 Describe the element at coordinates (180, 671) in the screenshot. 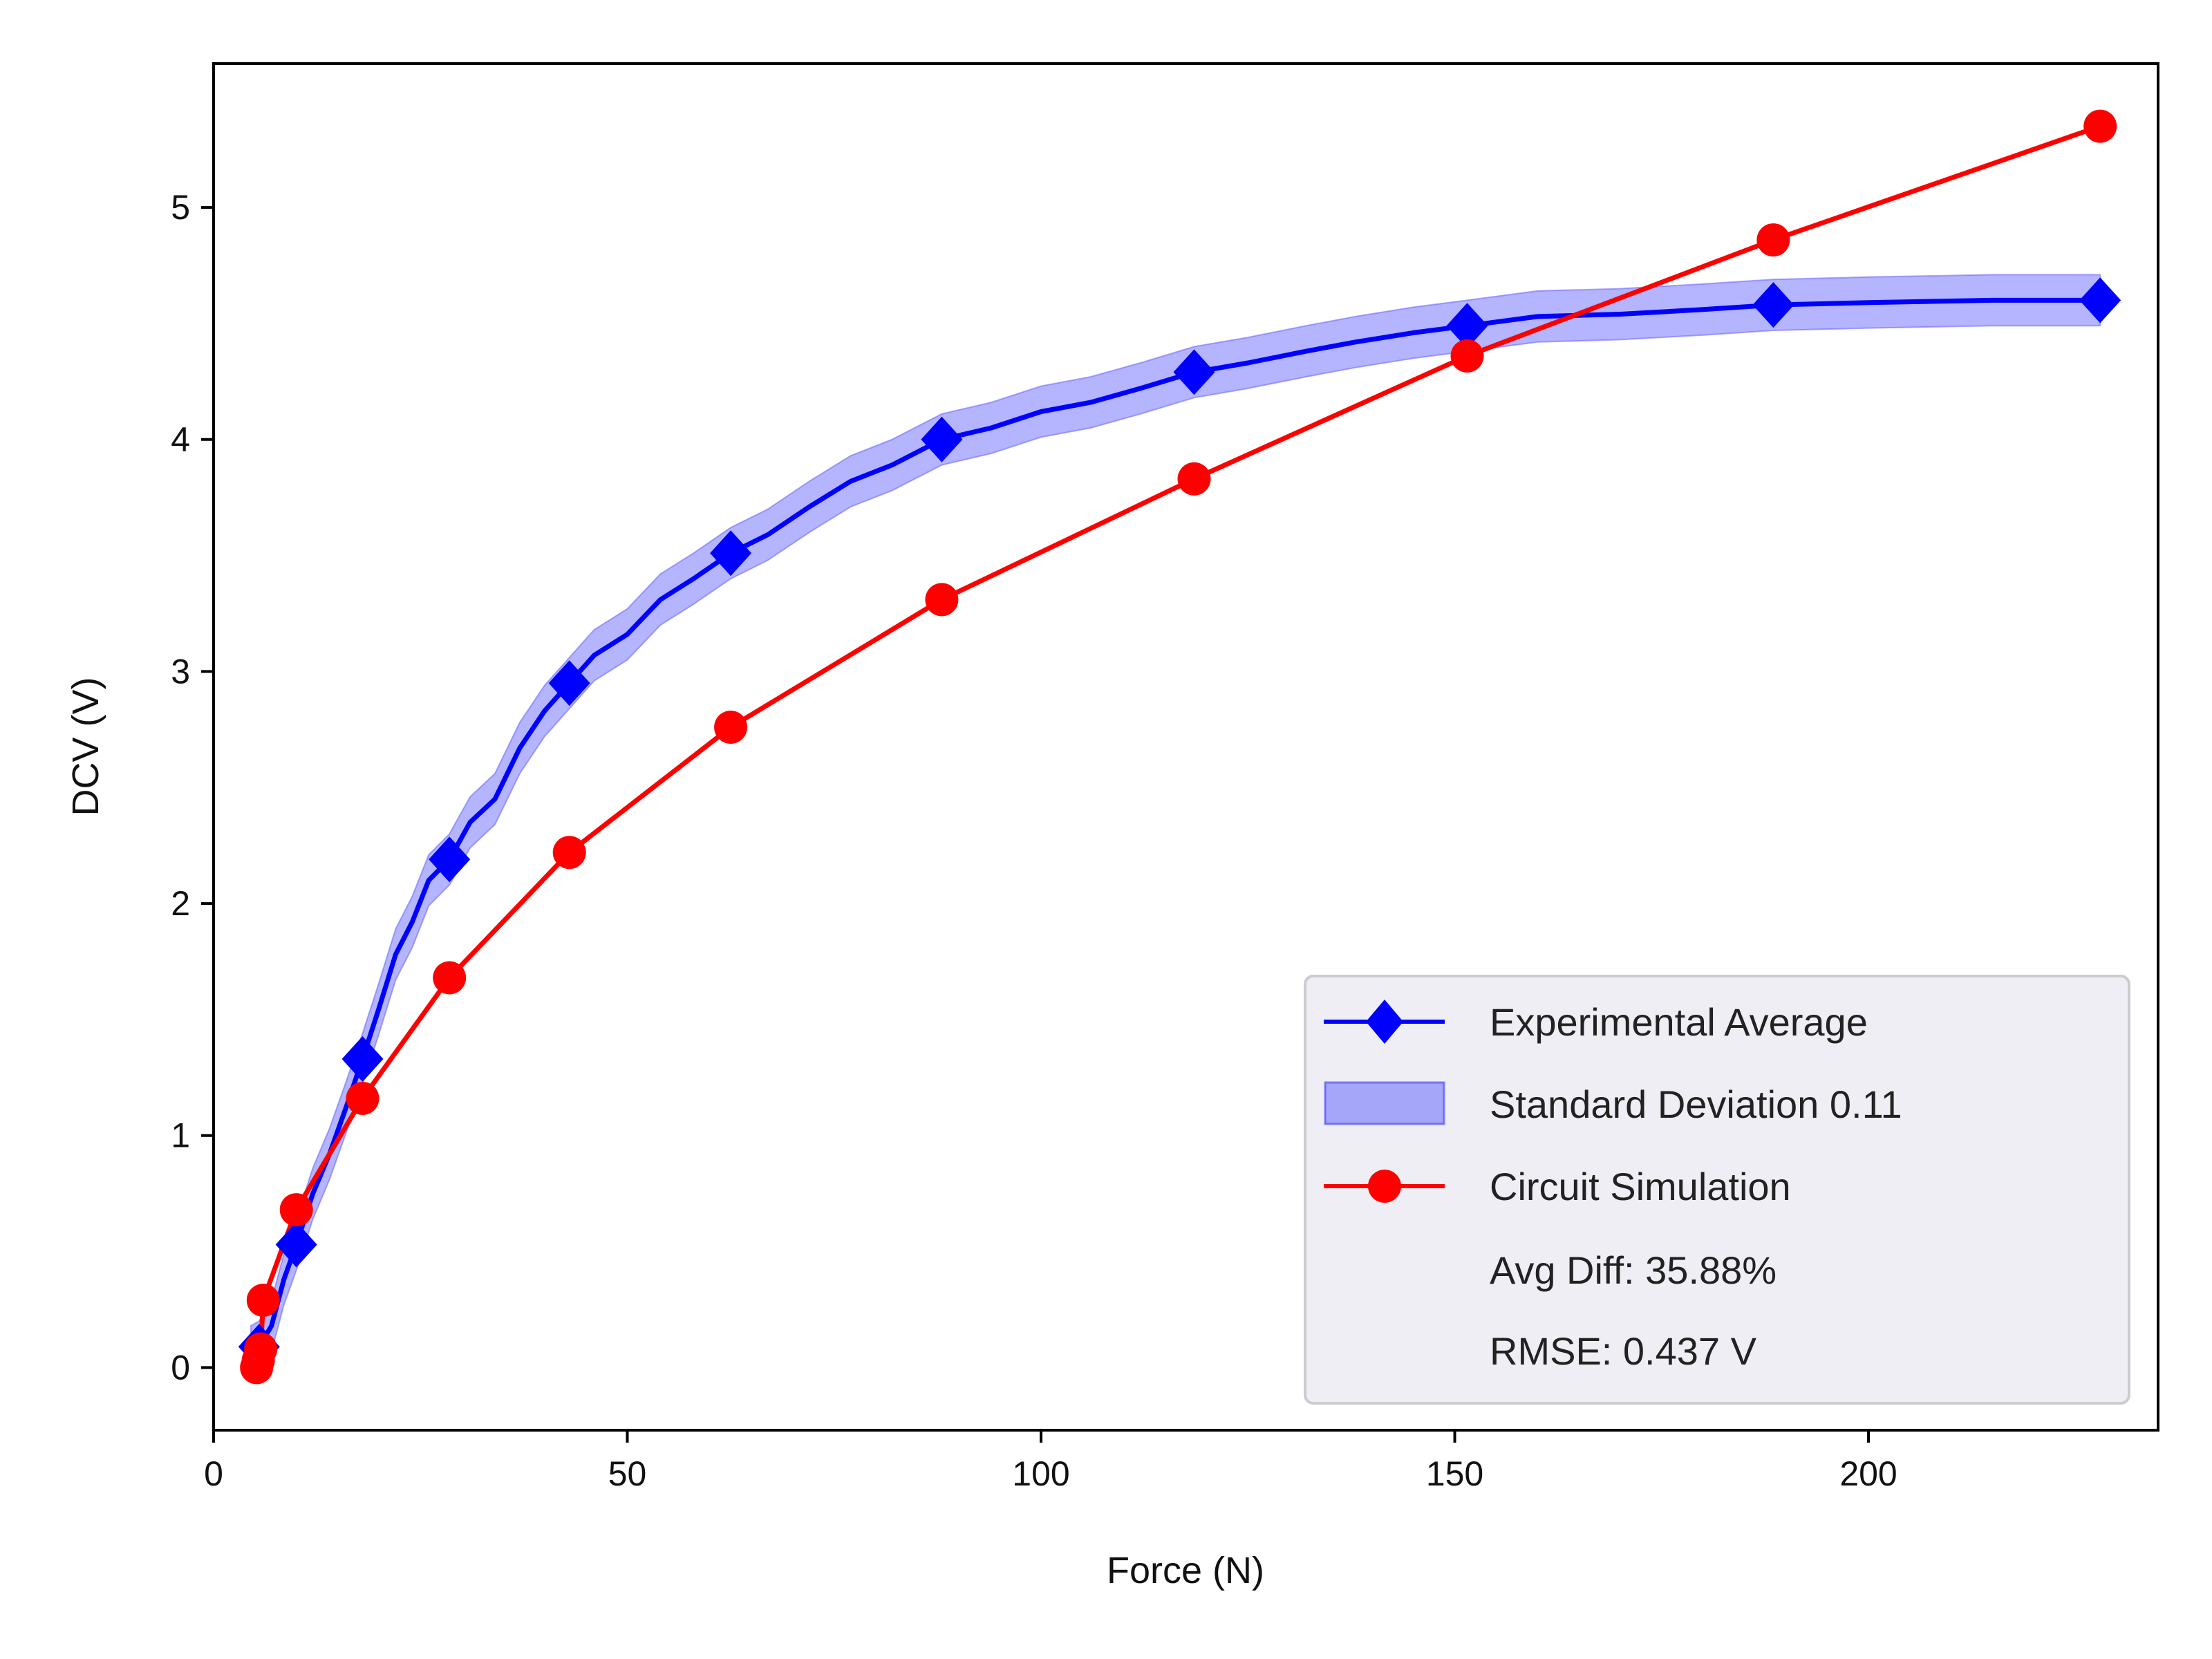

I see `y-tick-label: 3` at that location.